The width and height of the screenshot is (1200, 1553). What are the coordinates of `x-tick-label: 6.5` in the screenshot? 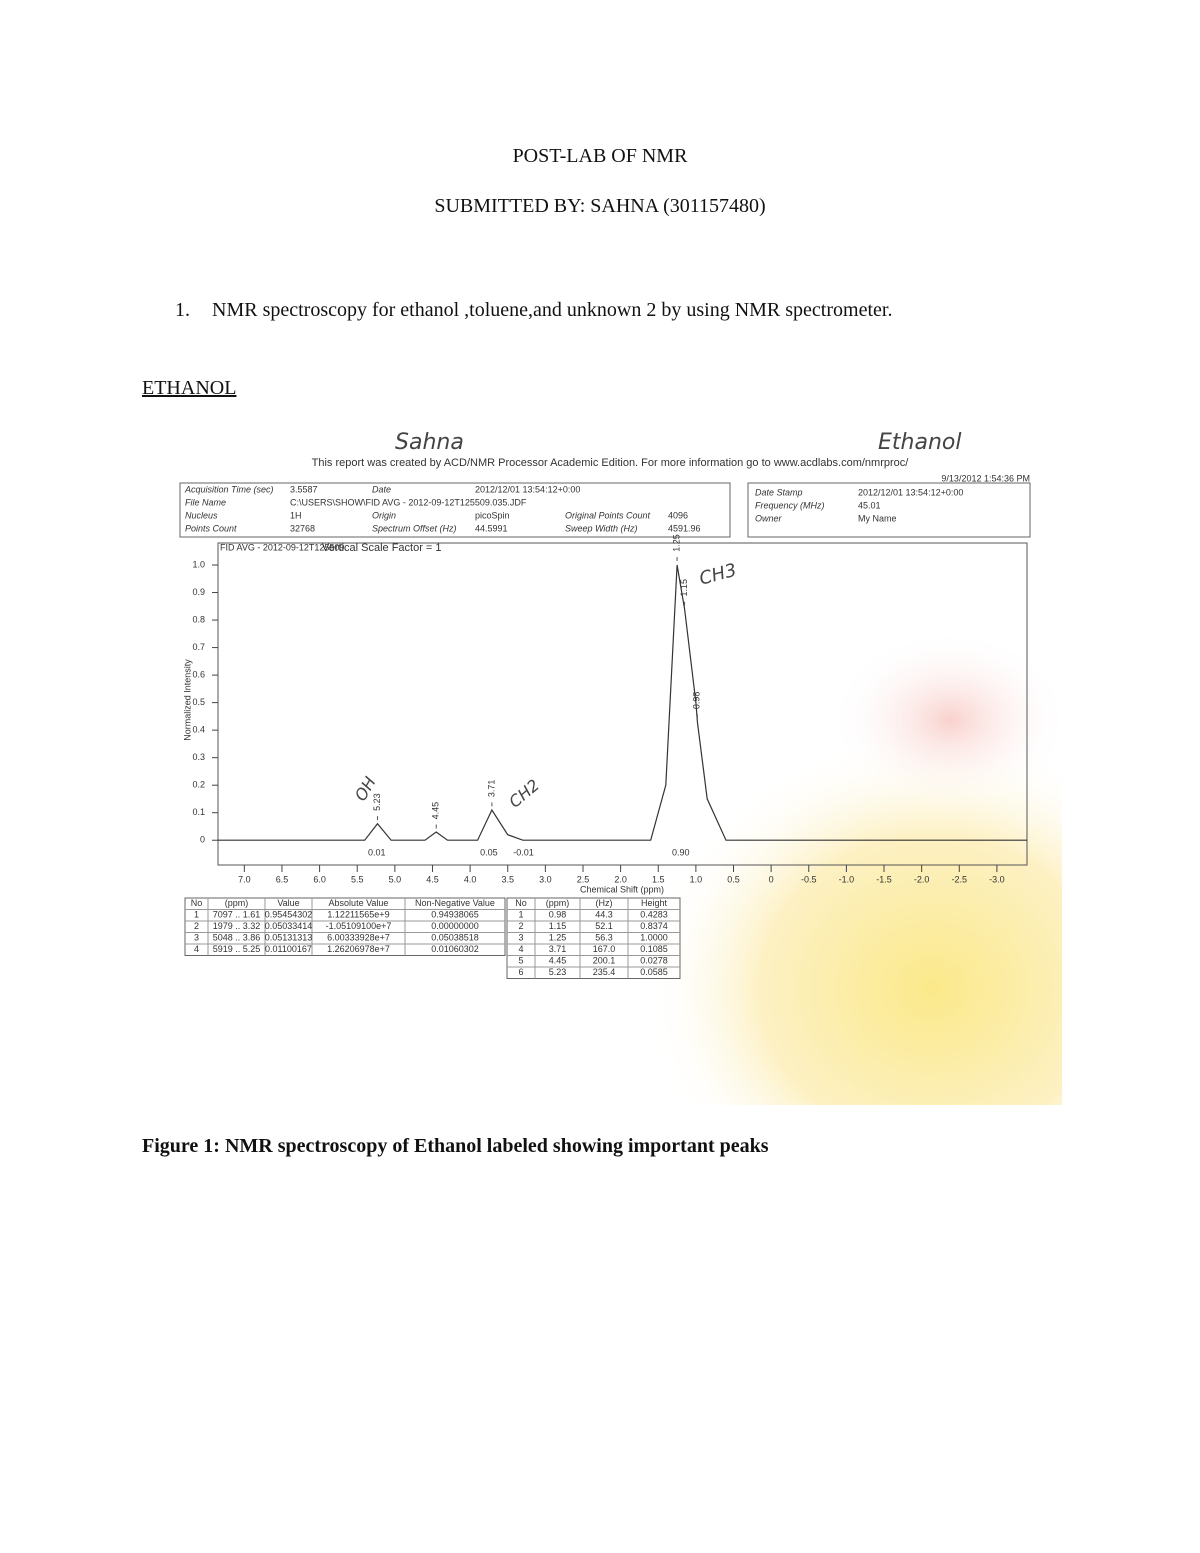 It's located at (282, 879).